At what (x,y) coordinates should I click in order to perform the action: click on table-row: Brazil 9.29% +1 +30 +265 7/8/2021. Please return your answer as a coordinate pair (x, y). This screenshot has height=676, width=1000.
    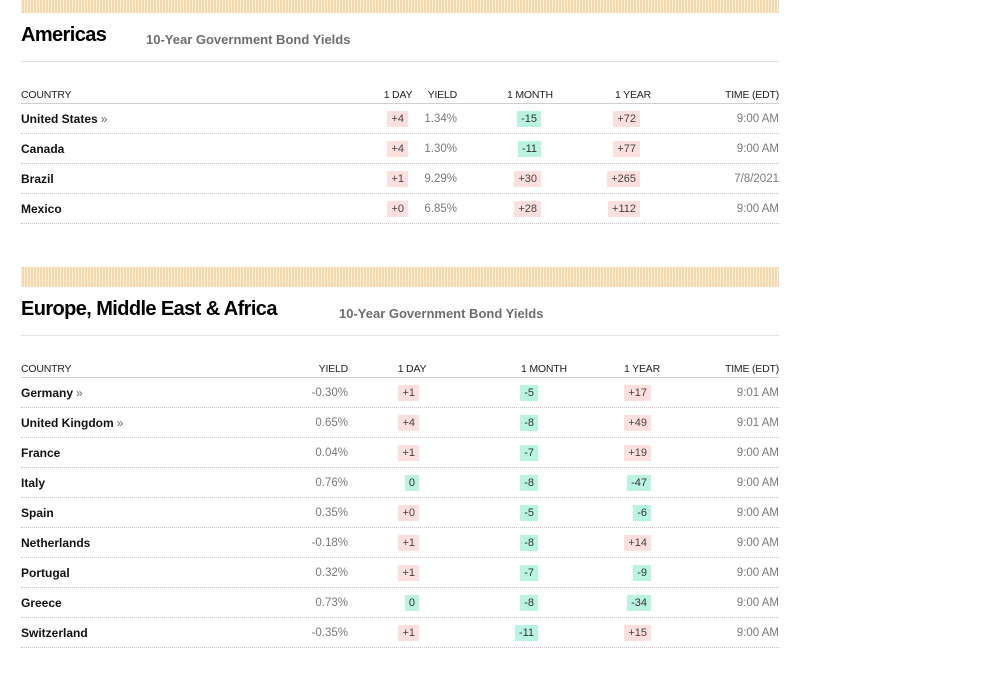
    Looking at the image, I should click on (400, 179).